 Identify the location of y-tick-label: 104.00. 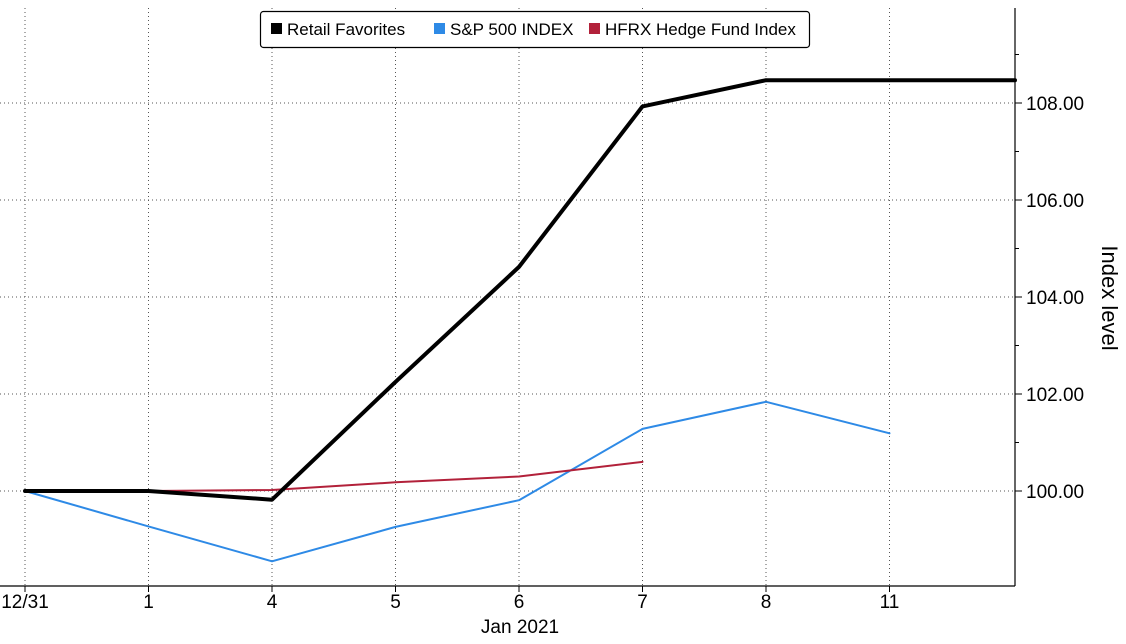
(1055, 298).